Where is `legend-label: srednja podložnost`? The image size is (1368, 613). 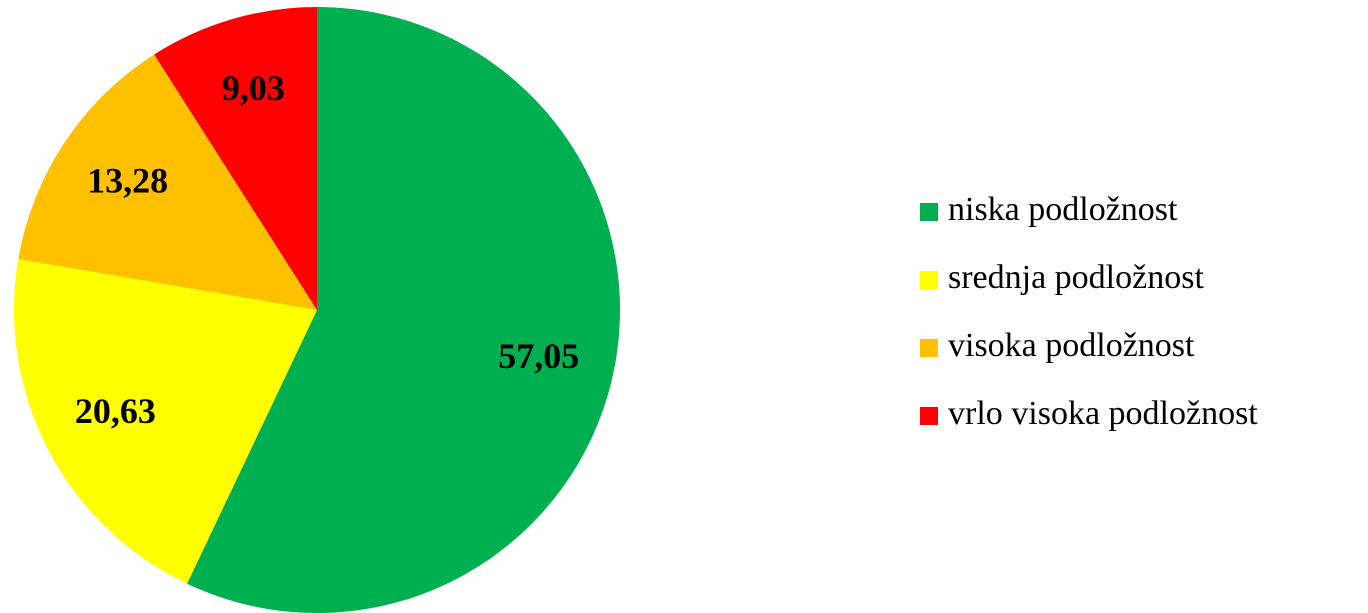 legend-label: srednja podložnost is located at coordinates (1076, 277).